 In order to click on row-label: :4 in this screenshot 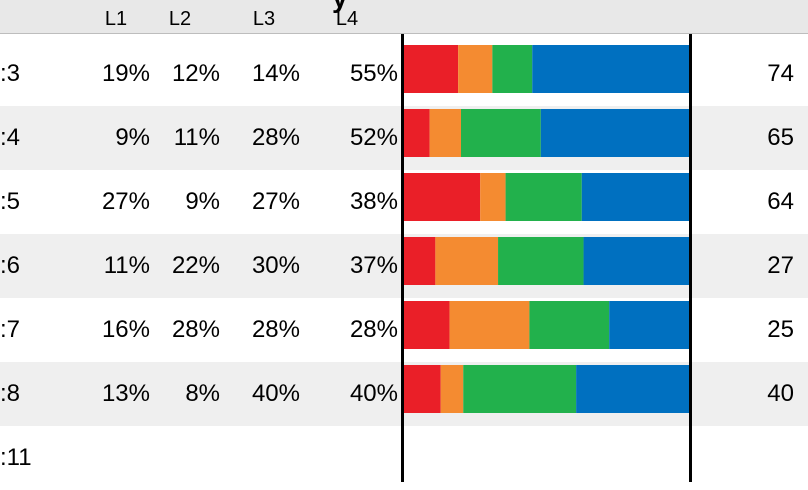, I will do `click(10, 137)`.